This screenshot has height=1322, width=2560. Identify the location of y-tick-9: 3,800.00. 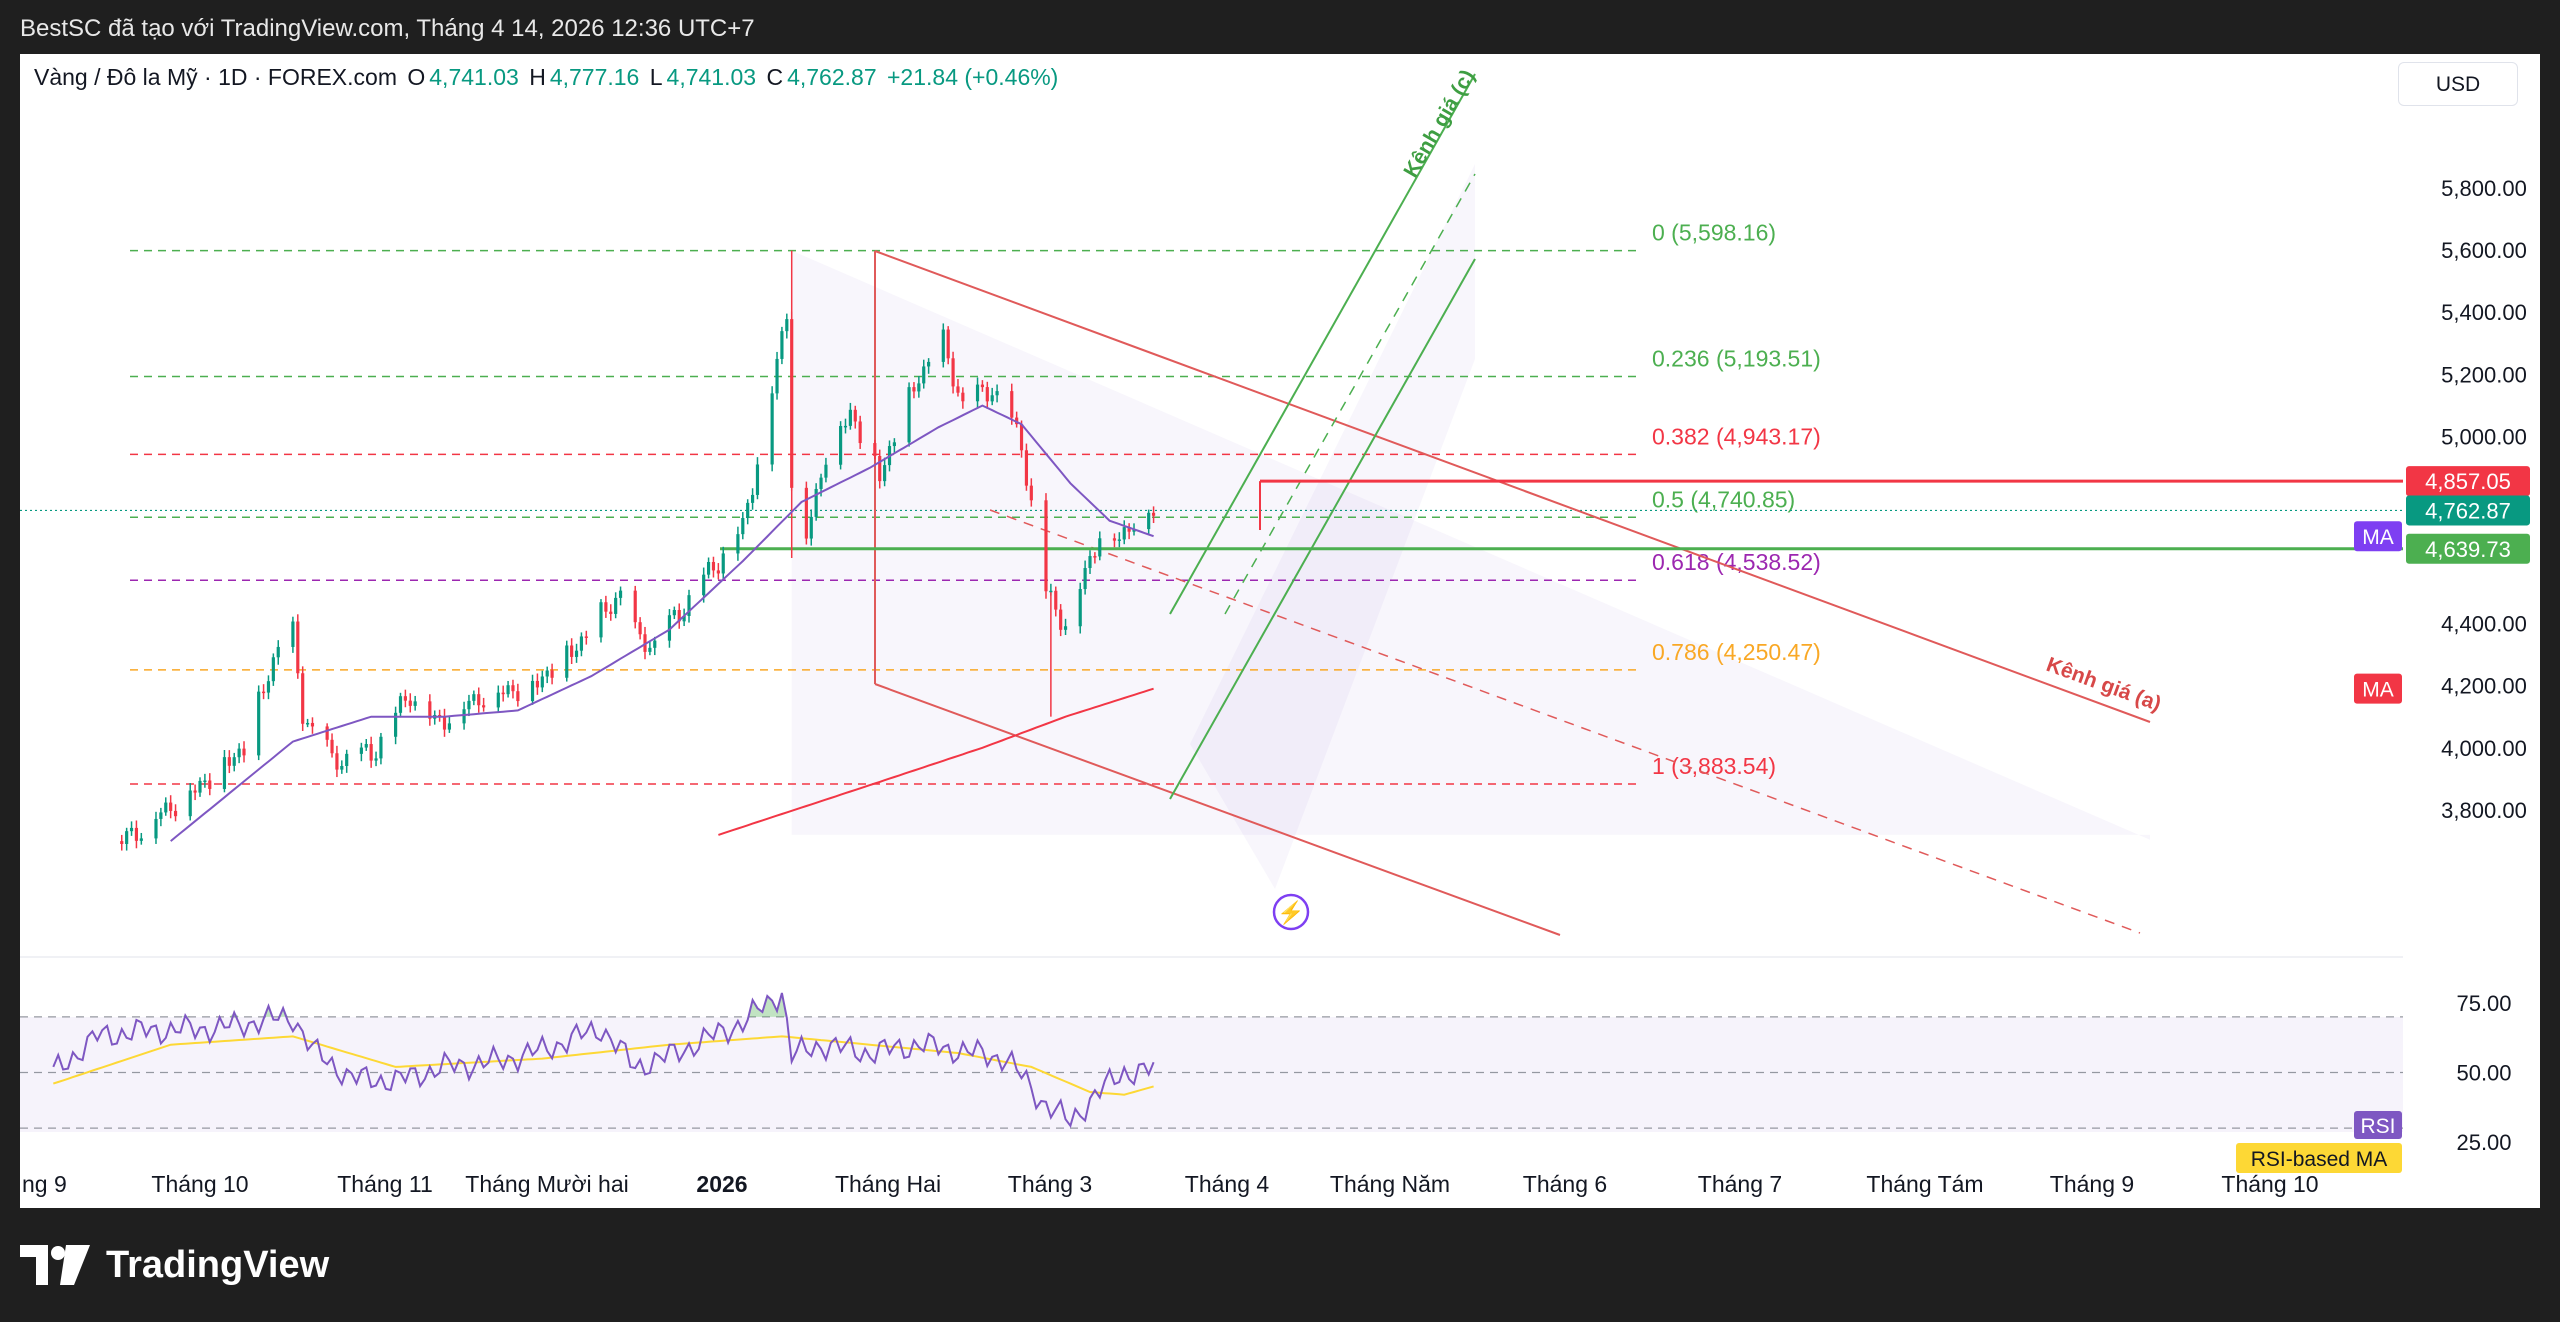
(2484, 810).